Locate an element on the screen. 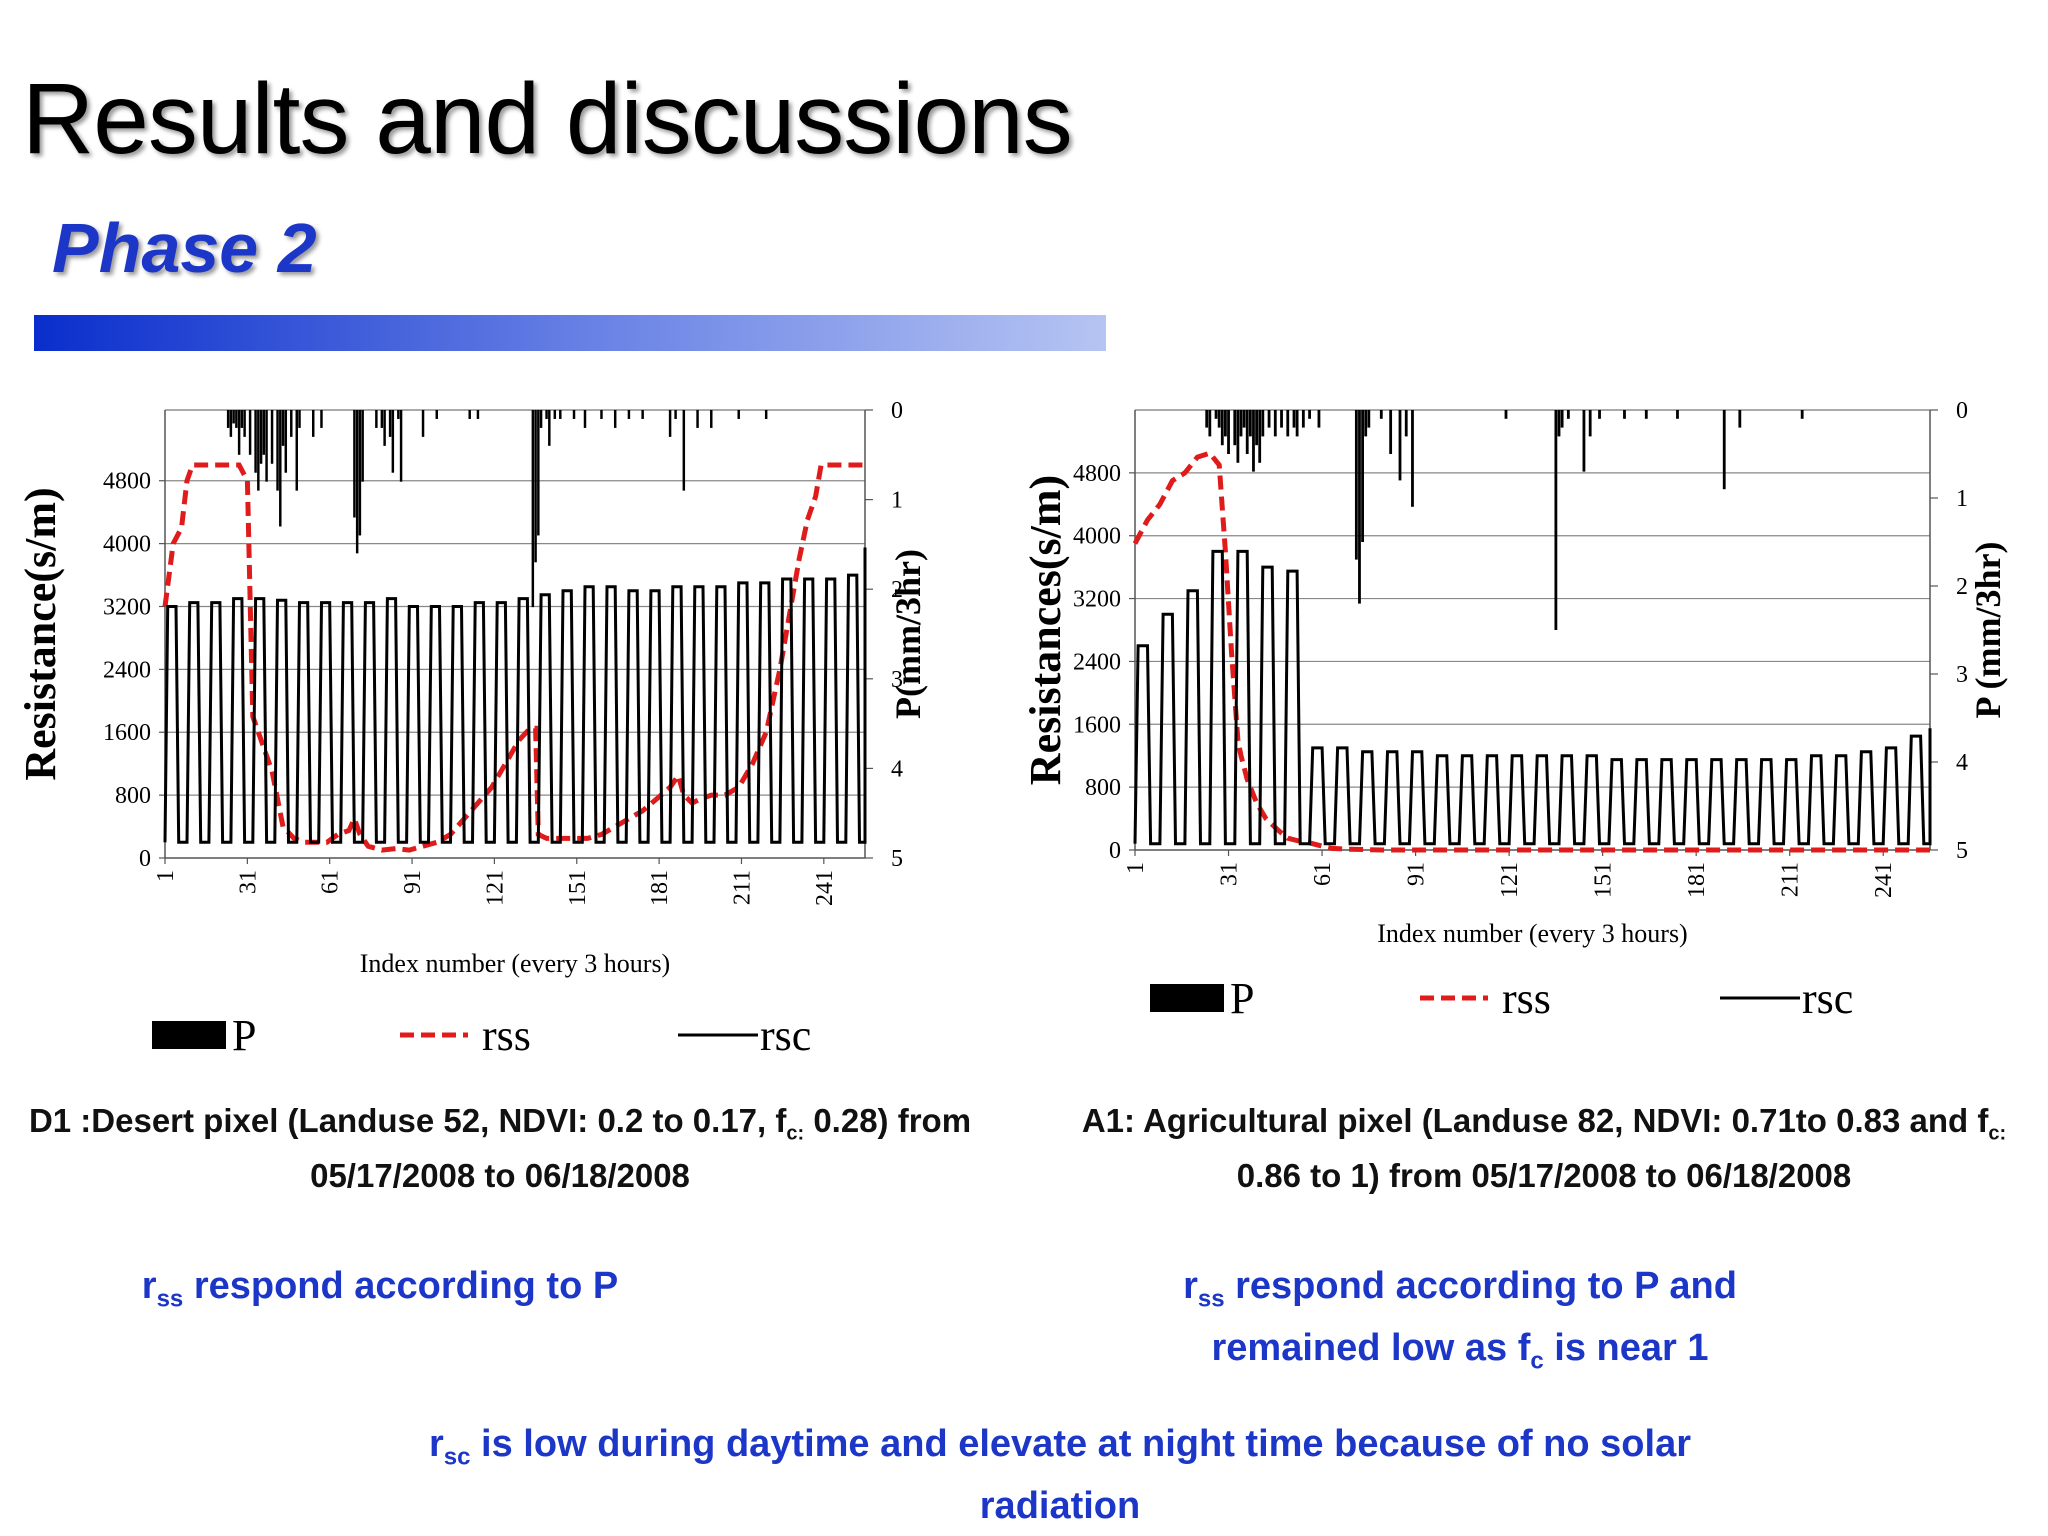 The height and width of the screenshot is (1536, 2048). y-tick-label-4800: 4800 is located at coordinates (1097, 474).